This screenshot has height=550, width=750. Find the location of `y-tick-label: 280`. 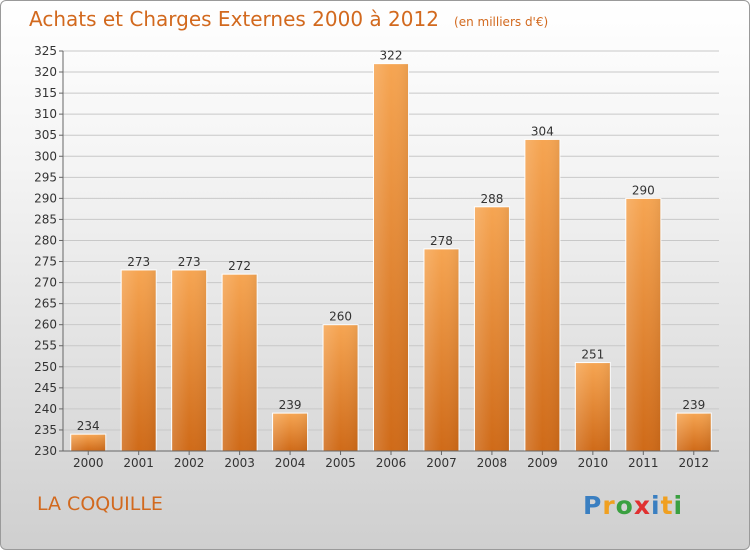

y-tick-label: 280 is located at coordinates (45, 240).